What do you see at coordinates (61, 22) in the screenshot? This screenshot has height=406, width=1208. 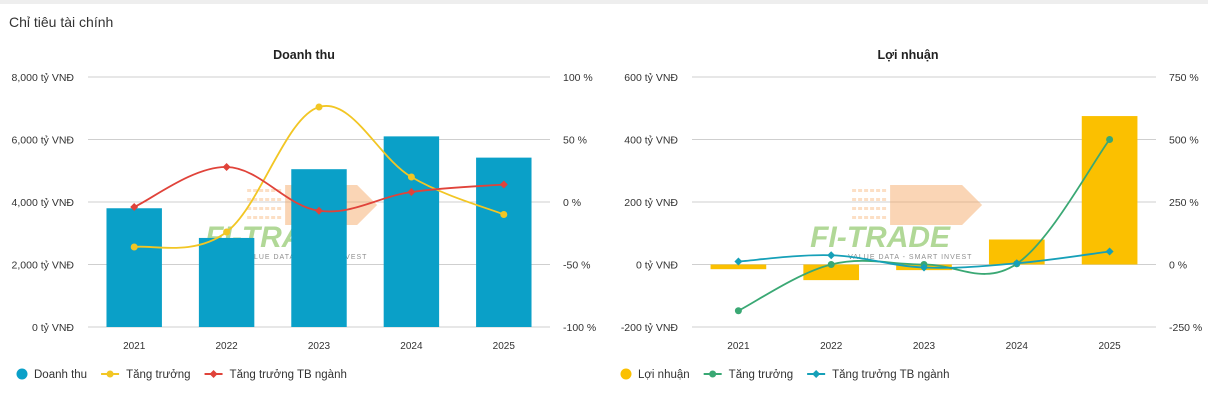 I see `page-title: Chỉ tiêu tài chính` at bounding box center [61, 22].